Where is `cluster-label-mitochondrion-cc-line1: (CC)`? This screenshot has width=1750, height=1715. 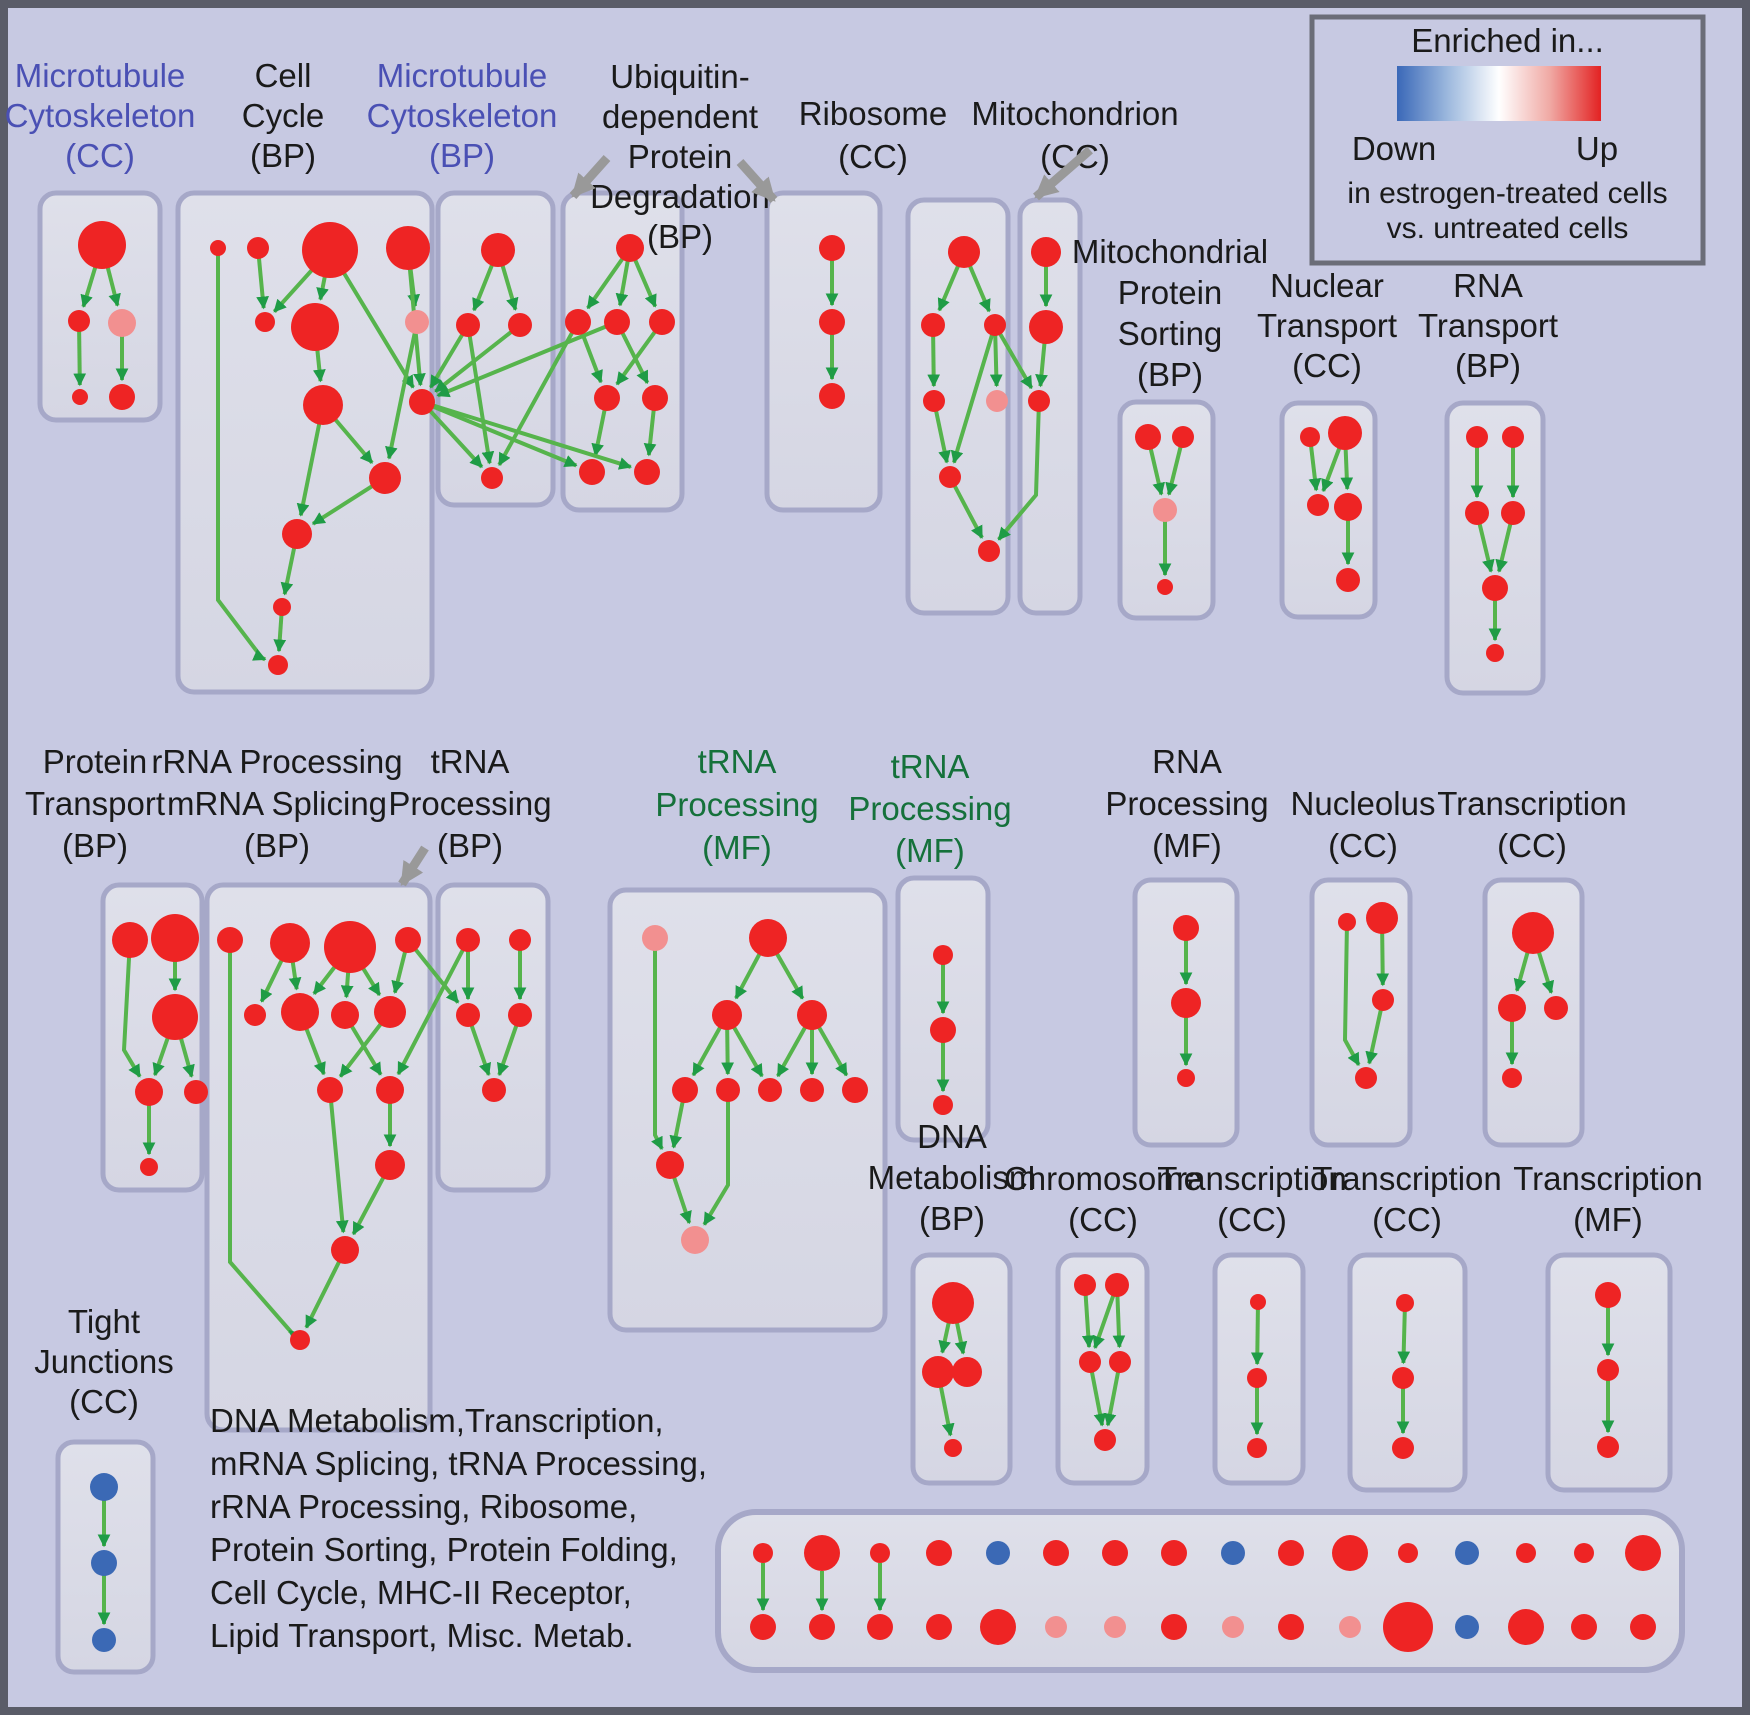
cluster-label-mitochondrion-cc-line1: (CC) is located at coordinates (1075, 156).